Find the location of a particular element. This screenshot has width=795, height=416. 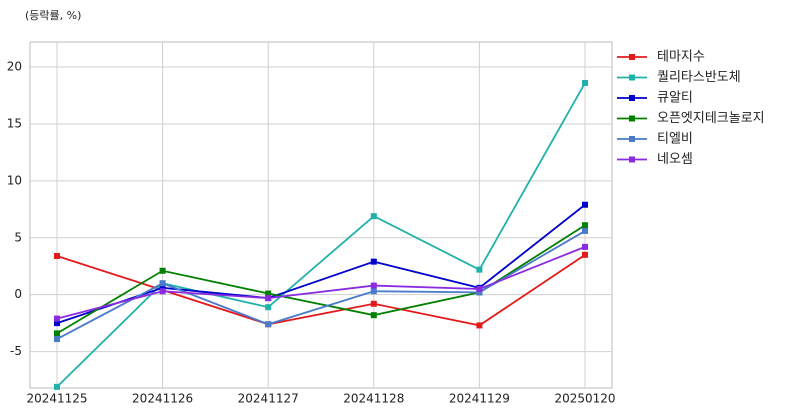

legend-label: 큐알티 is located at coordinates (675, 98).